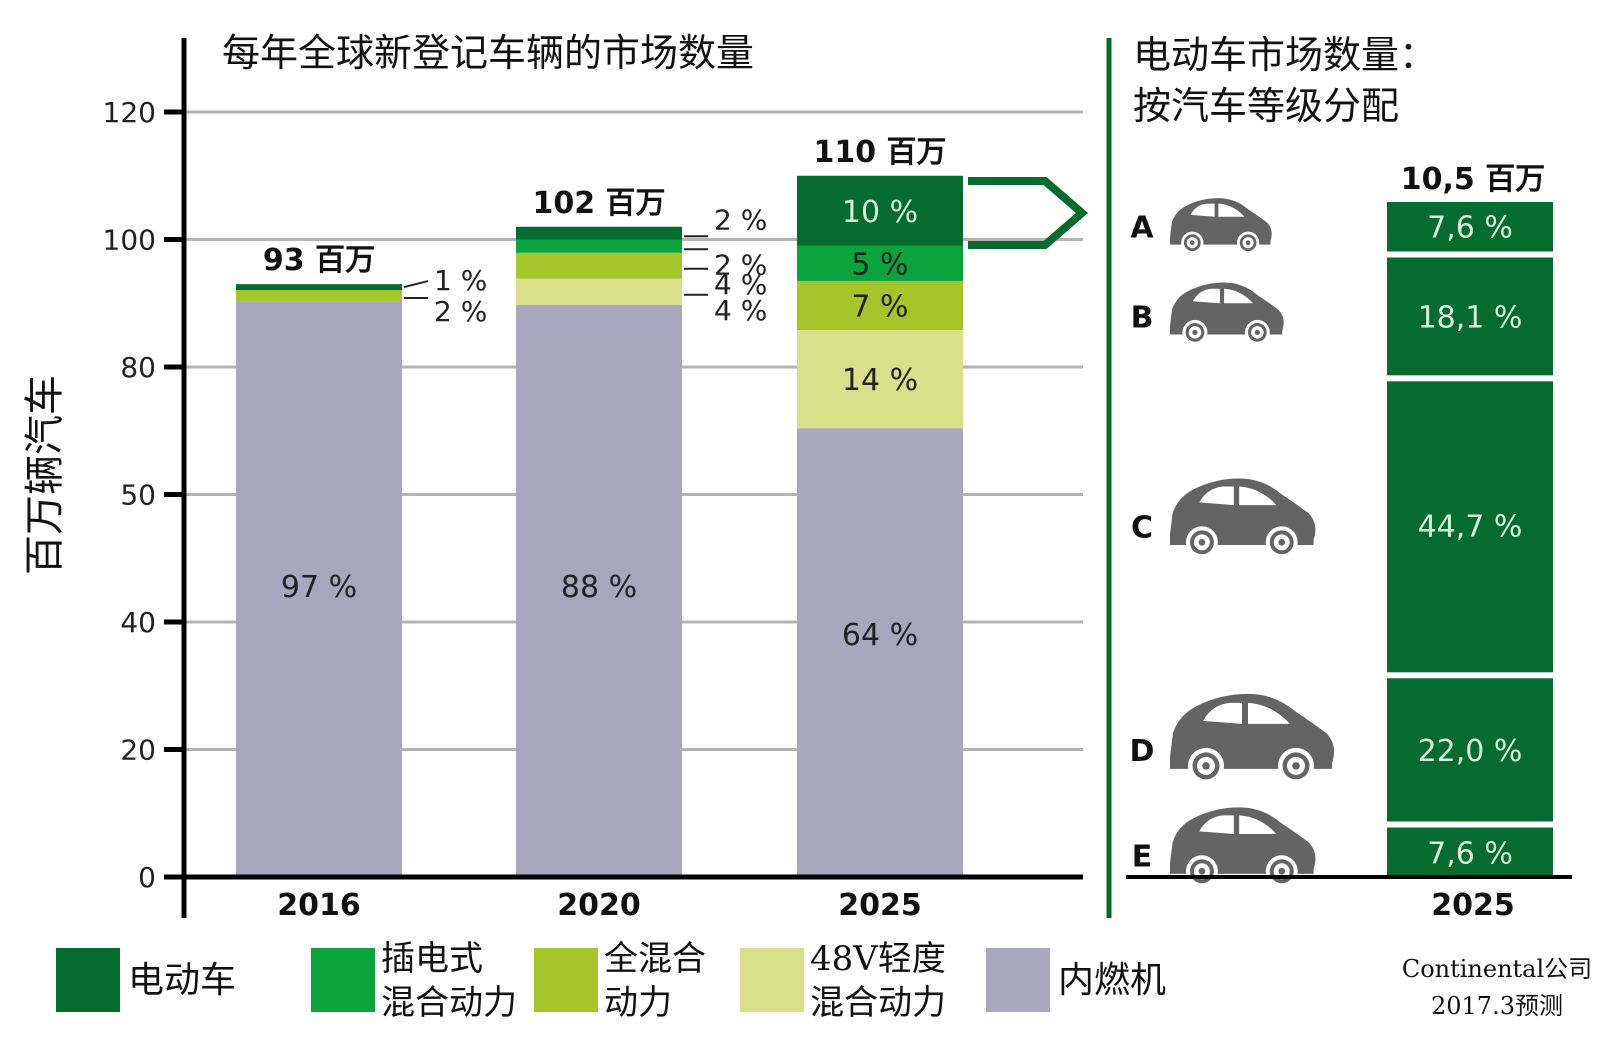 This screenshot has height=1043, width=1624. I want to click on y-tick-label: 0, so click(147, 877).